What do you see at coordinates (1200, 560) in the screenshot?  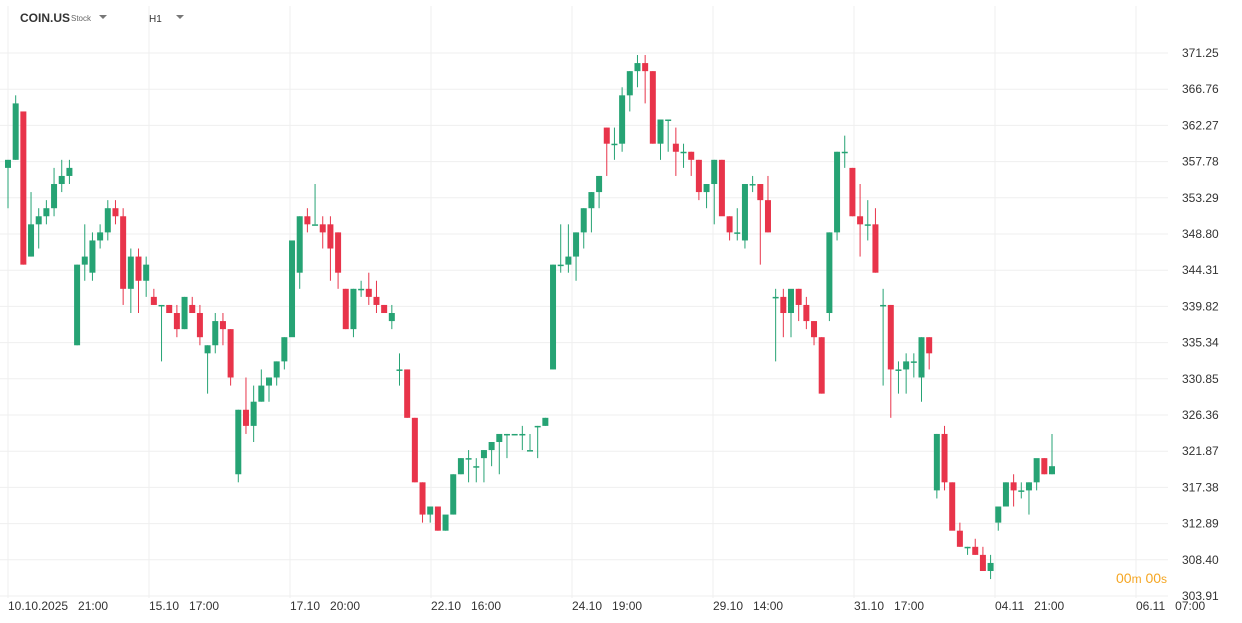 I see `y-tick-label: 308.40` at bounding box center [1200, 560].